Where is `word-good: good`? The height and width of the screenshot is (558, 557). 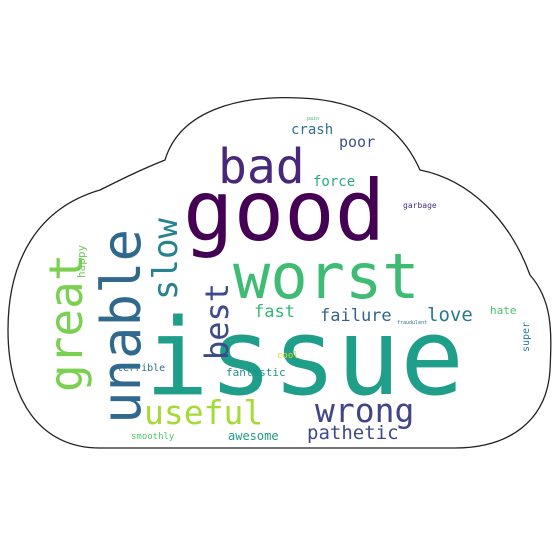
word-good: good is located at coordinates (284, 211).